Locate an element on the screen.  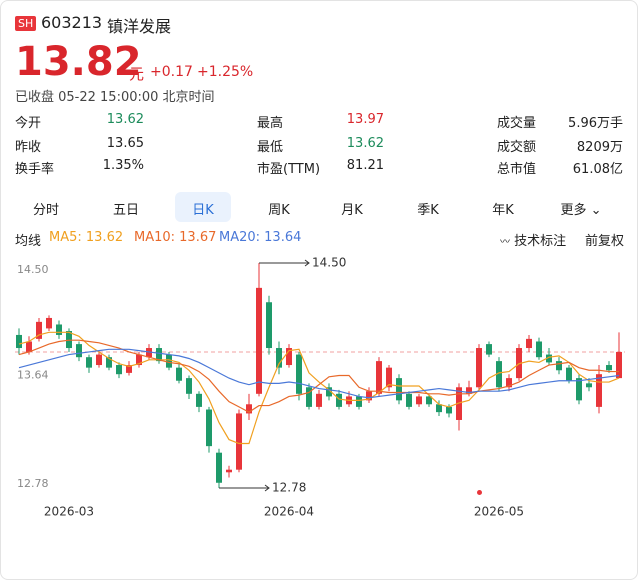
x-tick-label: 2026-04 is located at coordinates (289, 512).